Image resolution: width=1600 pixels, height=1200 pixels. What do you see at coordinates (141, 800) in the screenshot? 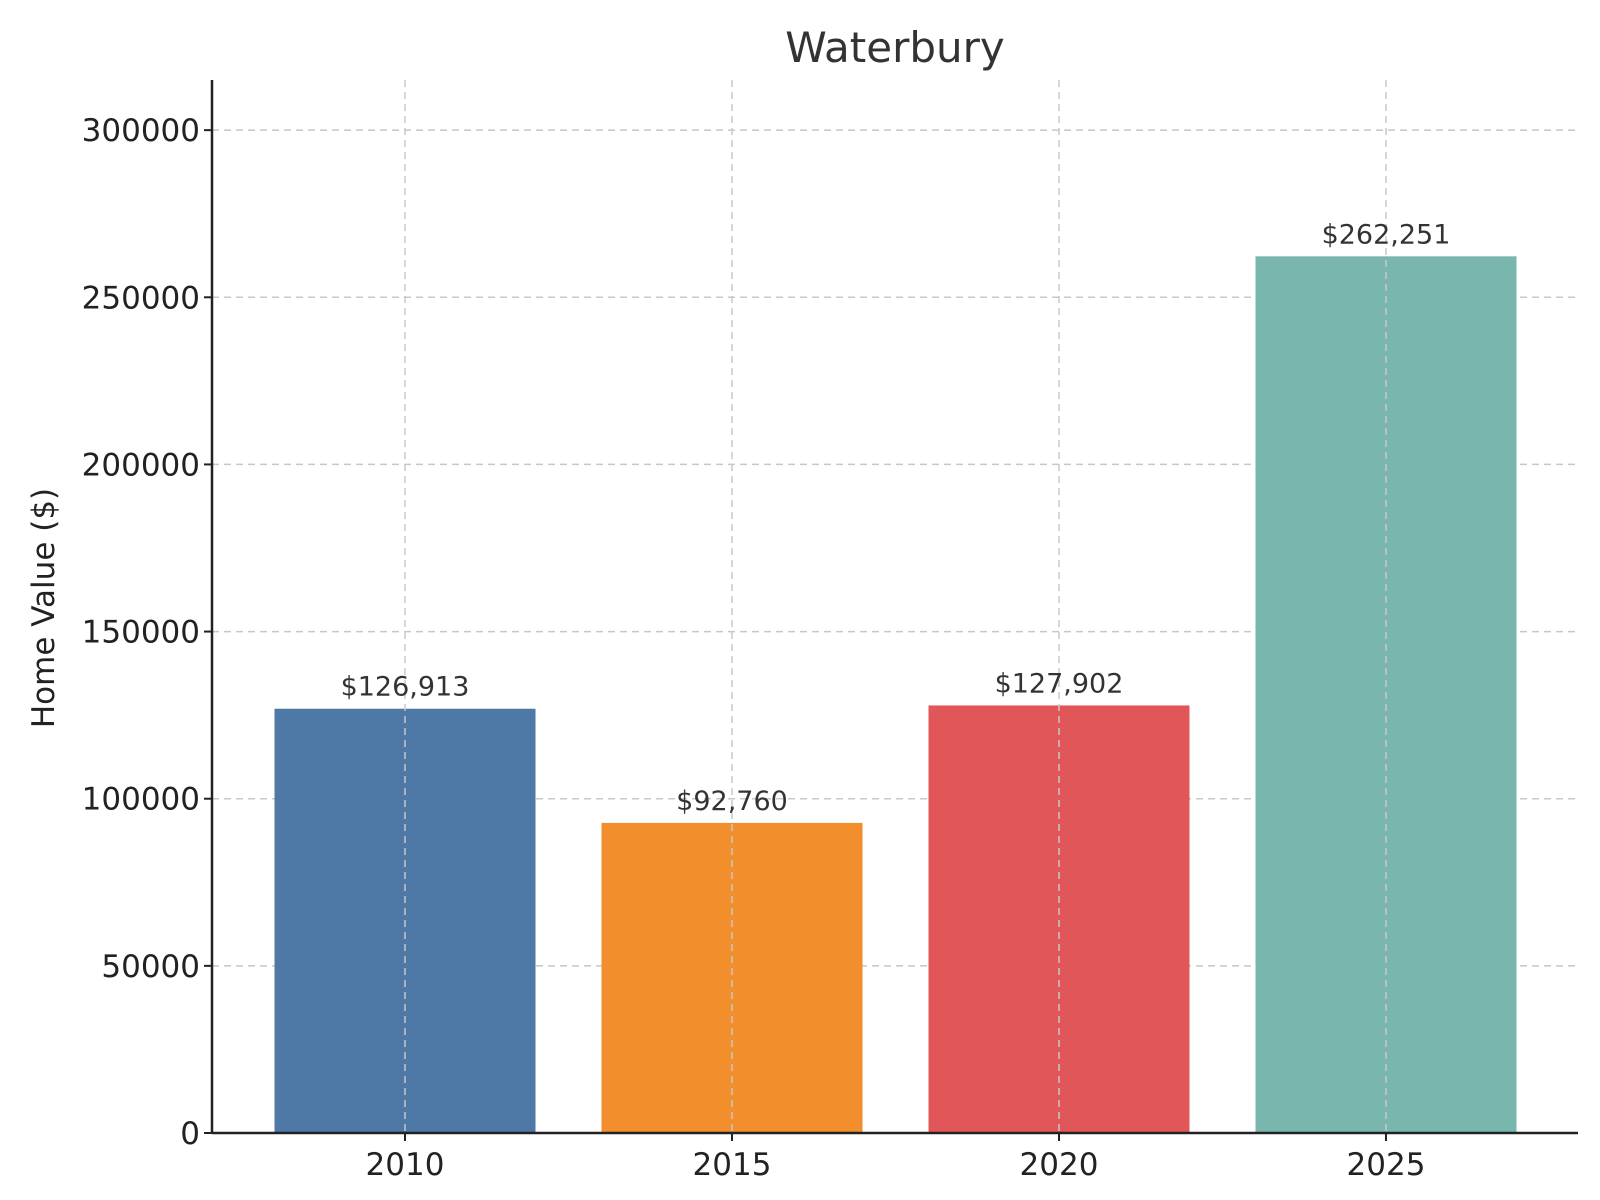
I see `y-tick-label-2: 100000` at bounding box center [141, 800].